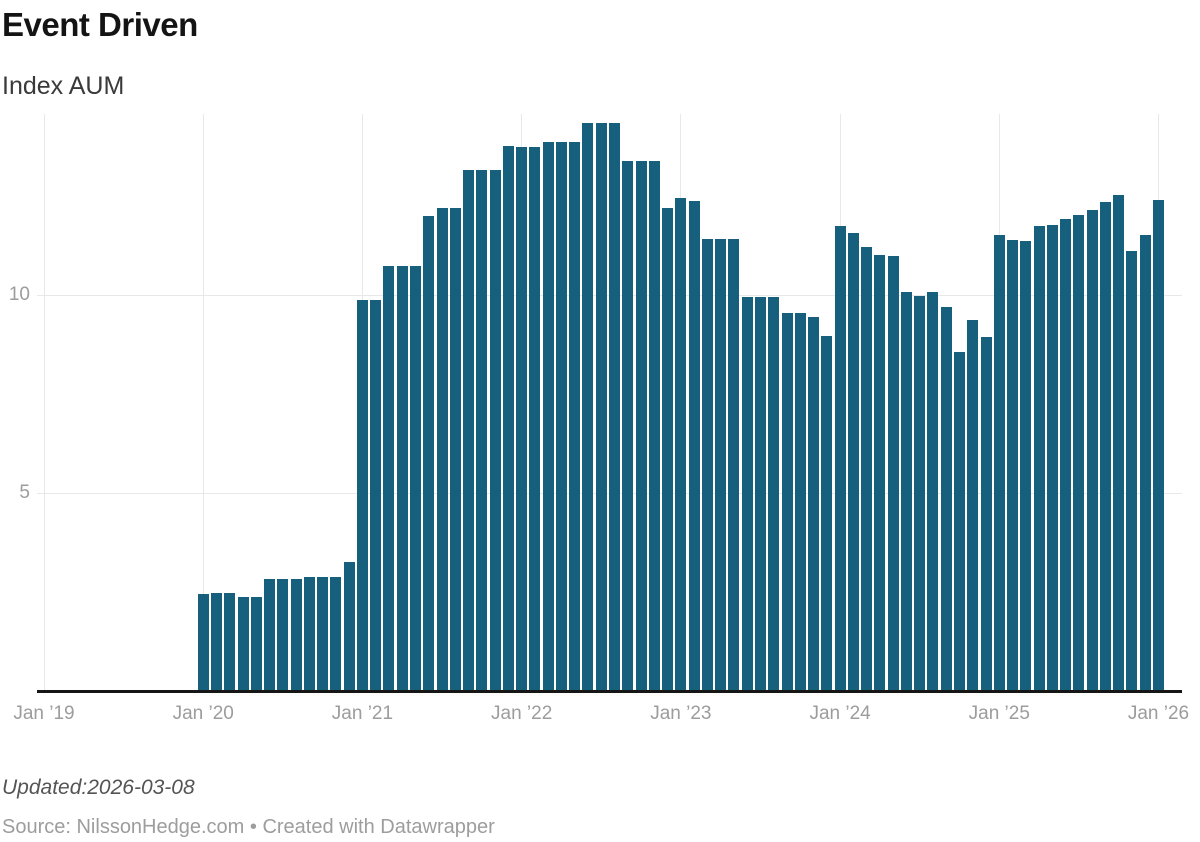 The image size is (1200, 842). What do you see at coordinates (24, 492) in the screenshot?
I see `y-axis-tick-label: 5` at bounding box center [24, 492].